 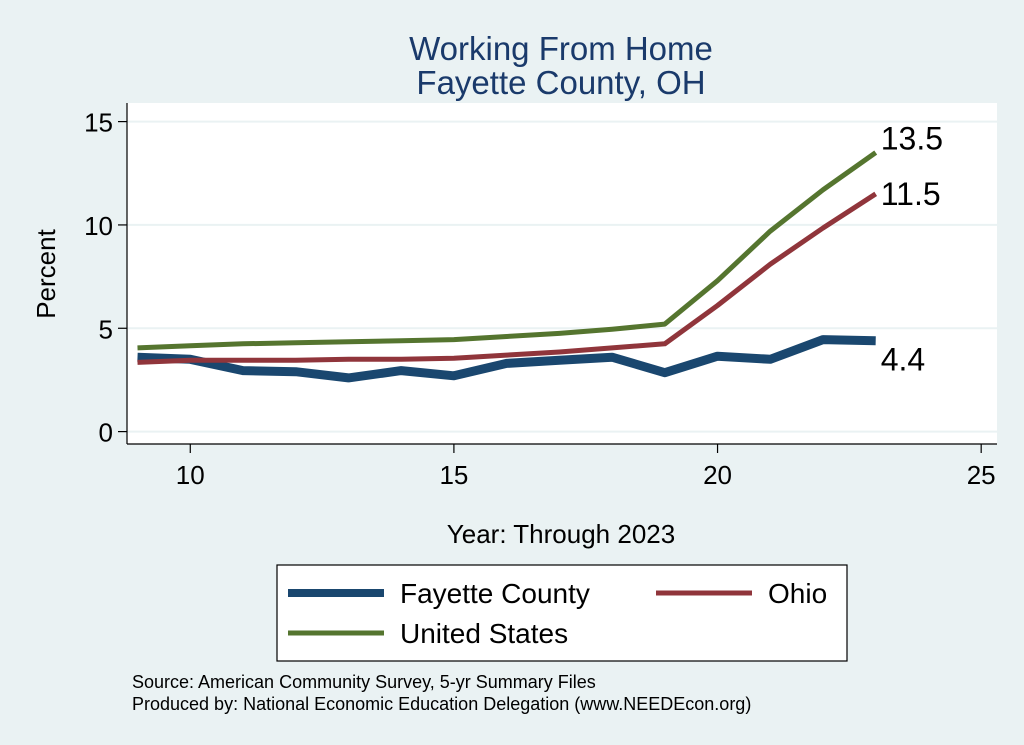 What do you see at coordinates (98, 226) in the screenshot?
I see `y-tick-label-10: 10` at bounding box center [98, 226].